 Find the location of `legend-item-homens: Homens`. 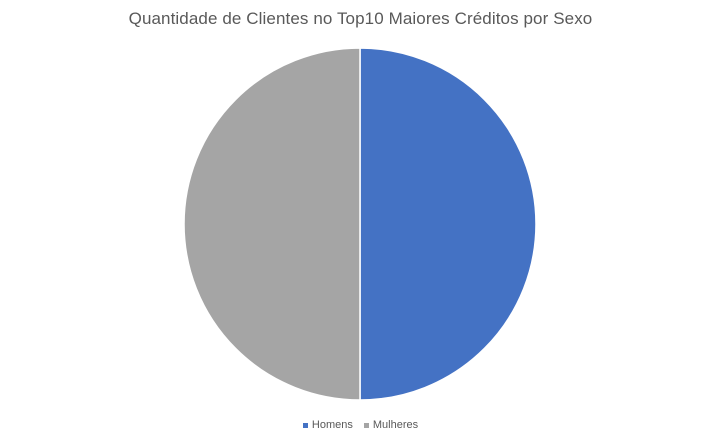

legend-item-homens: Homens is located at coordinates (327, 425).